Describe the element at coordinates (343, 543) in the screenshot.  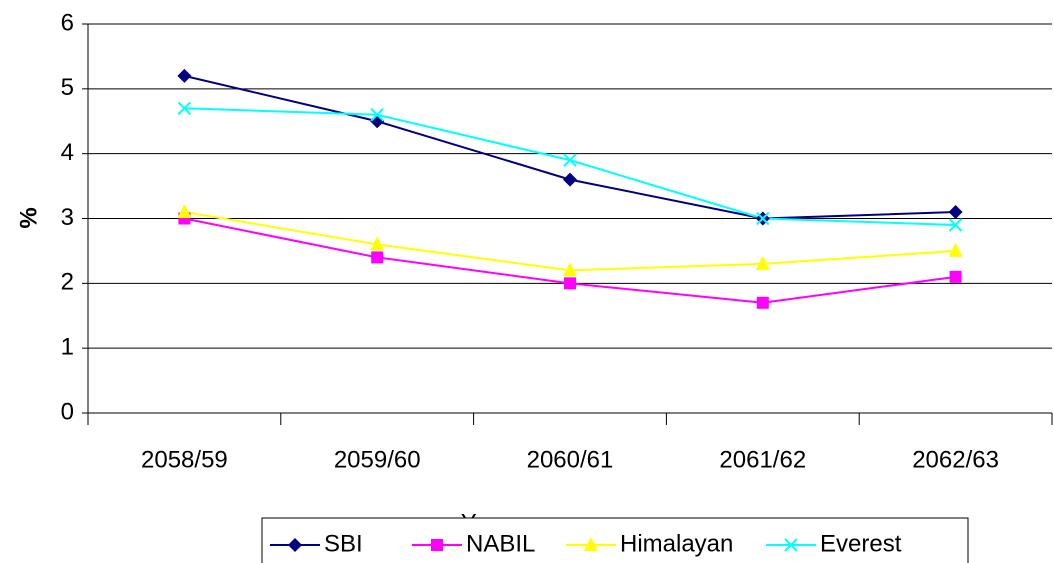
I see `legend-label: SBI` at that location.